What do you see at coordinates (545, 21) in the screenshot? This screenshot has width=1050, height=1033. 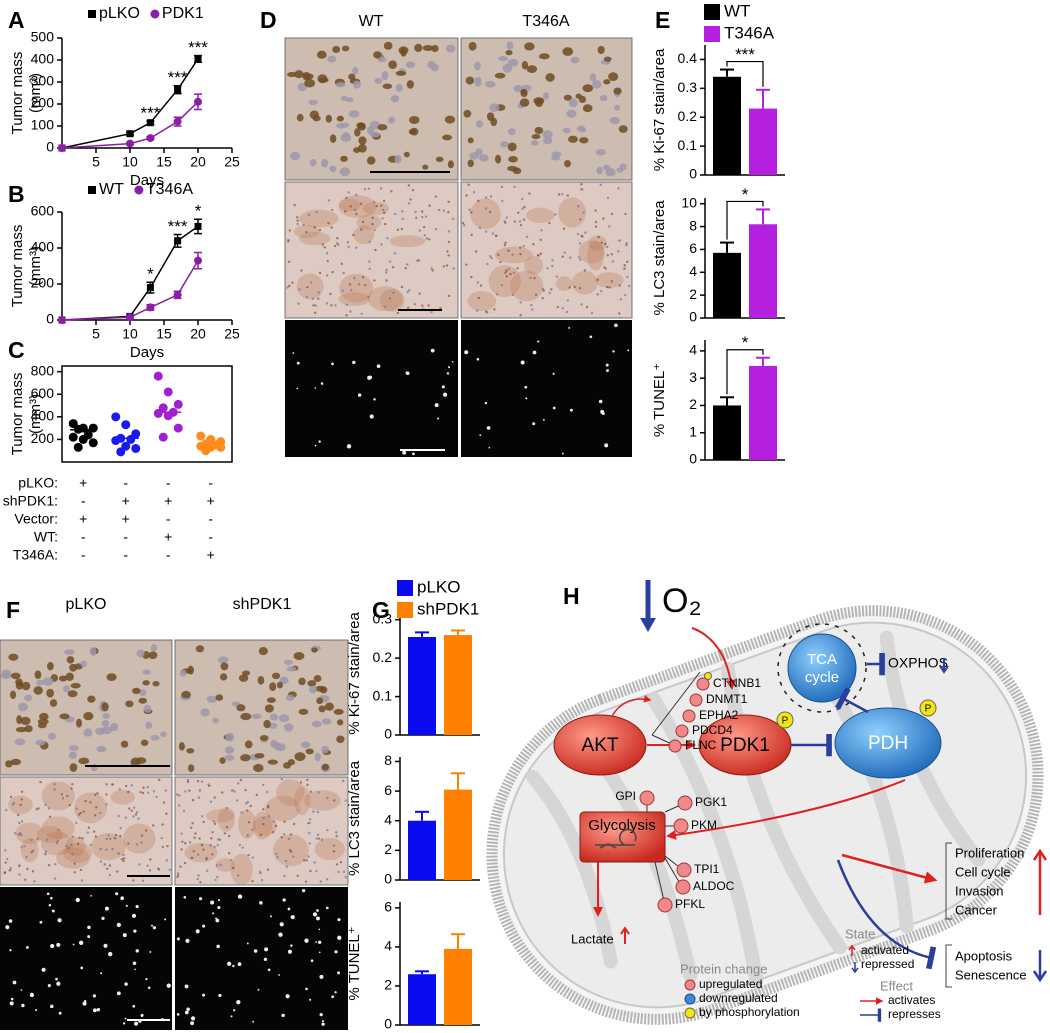 I see `image-title: T346A` at bounding box center [545, 21].